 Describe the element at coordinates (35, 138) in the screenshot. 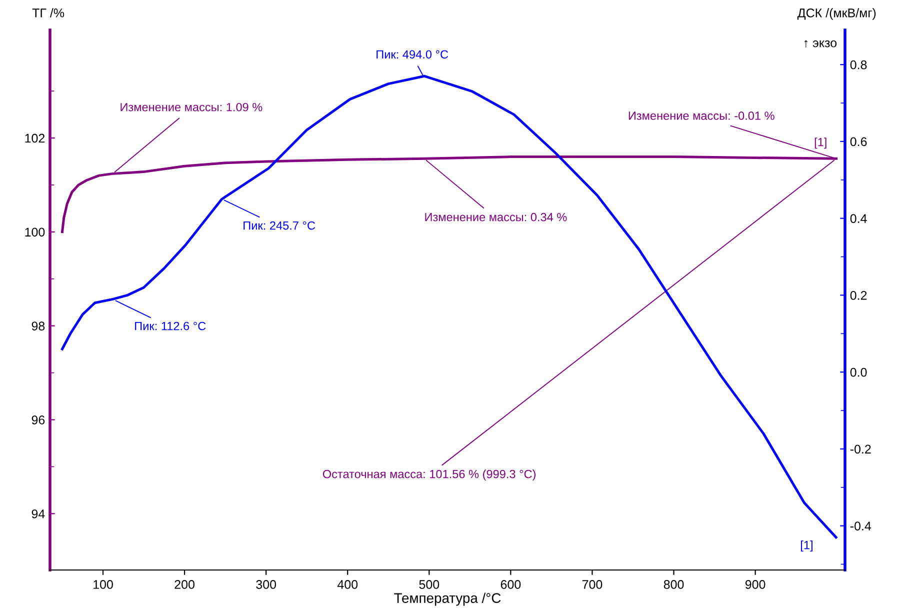

I see `y-tick-label: 102` at that location.